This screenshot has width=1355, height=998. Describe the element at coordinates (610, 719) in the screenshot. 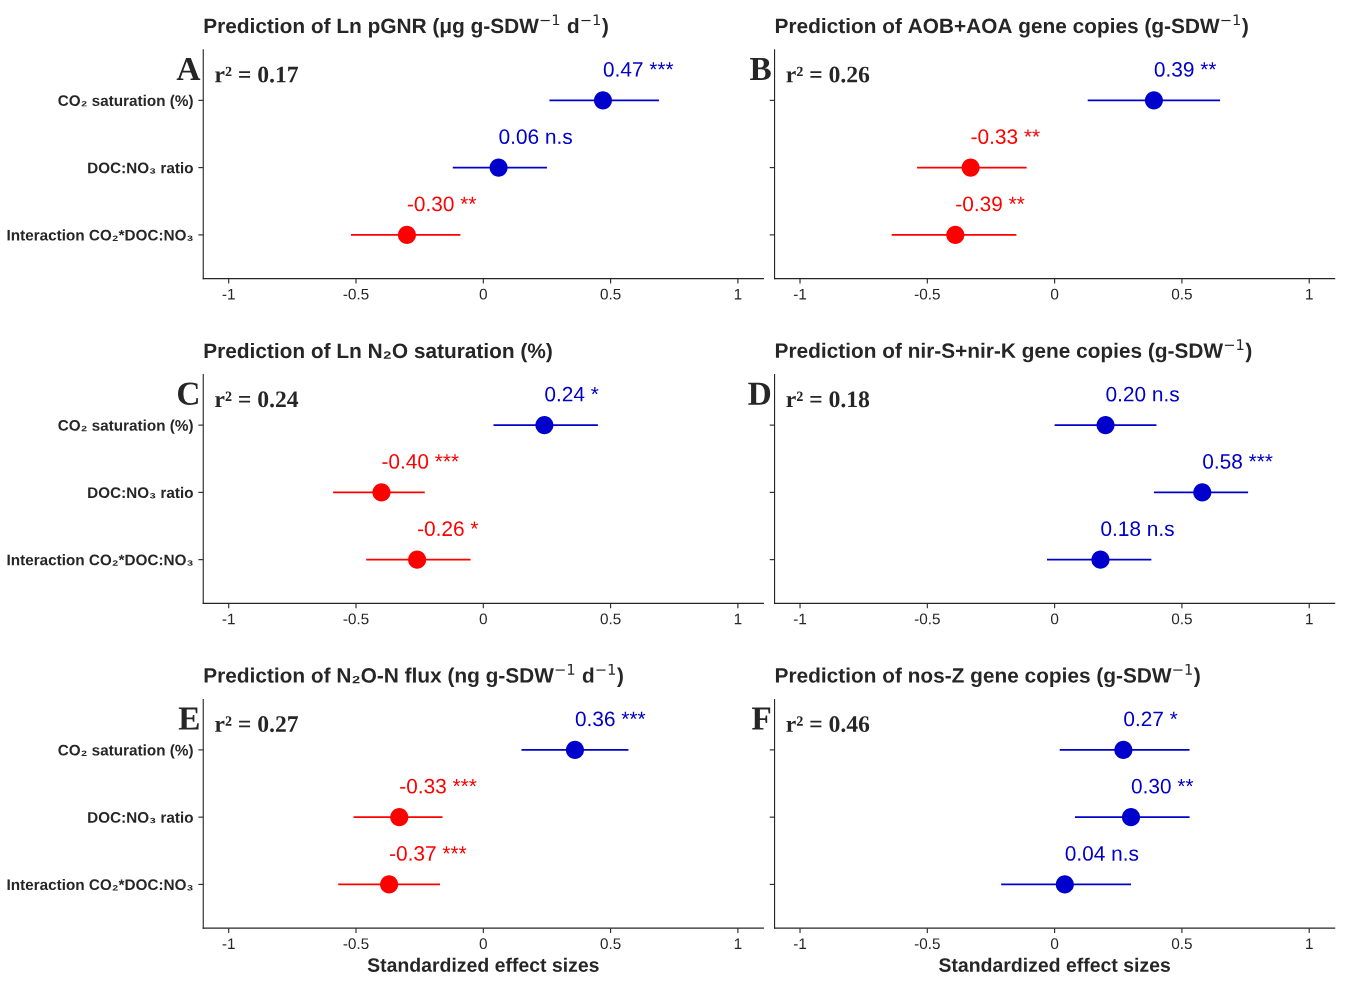

I see `data-label: 0.36 ***` at that location.